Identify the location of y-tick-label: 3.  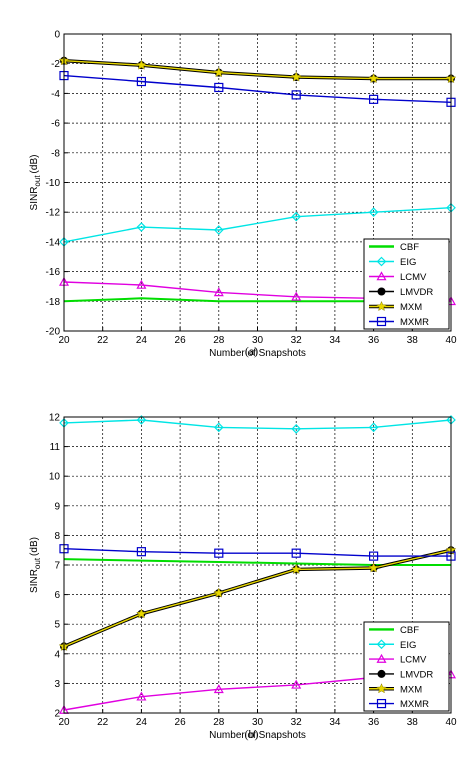
(57, 684).